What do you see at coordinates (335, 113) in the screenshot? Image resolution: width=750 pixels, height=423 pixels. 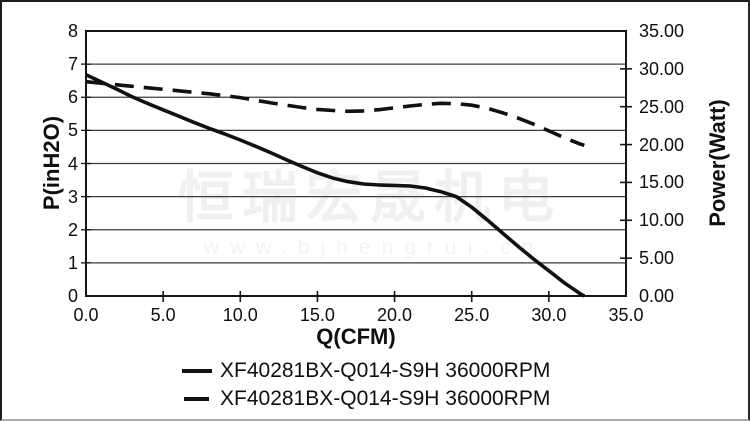 I see `power-curve` at bounding box center [335, 113].